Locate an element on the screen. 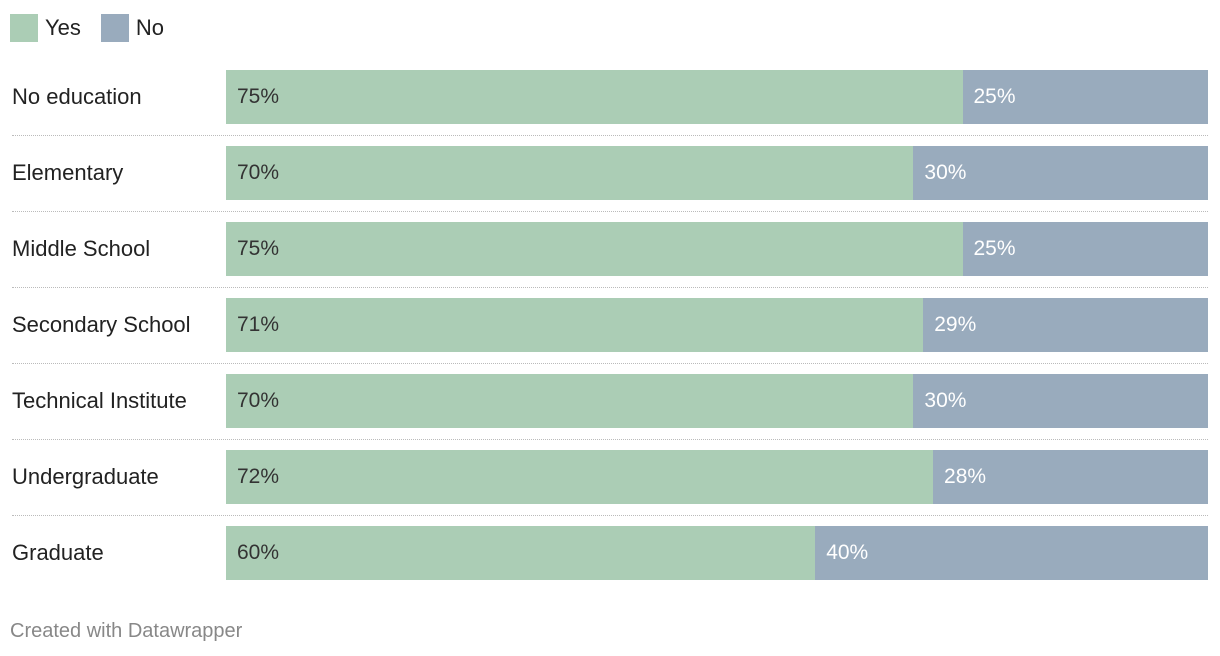  bar-row: Middle School 75% 25% is located at coordinates (610, 249).